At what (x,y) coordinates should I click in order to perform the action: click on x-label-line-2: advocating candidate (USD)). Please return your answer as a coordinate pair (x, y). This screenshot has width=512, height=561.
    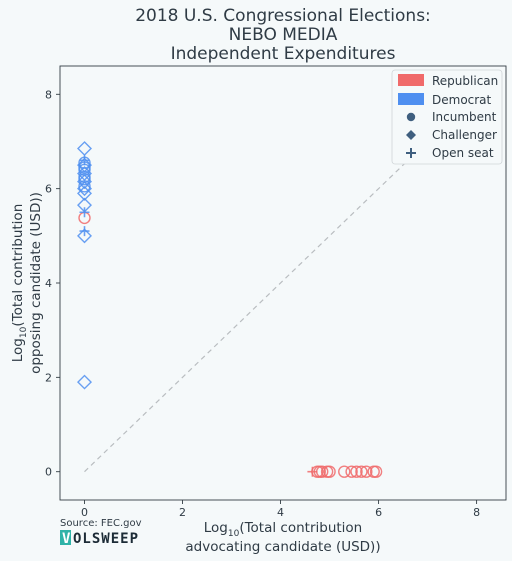
    Looking at the image, I should click on (282, 547).